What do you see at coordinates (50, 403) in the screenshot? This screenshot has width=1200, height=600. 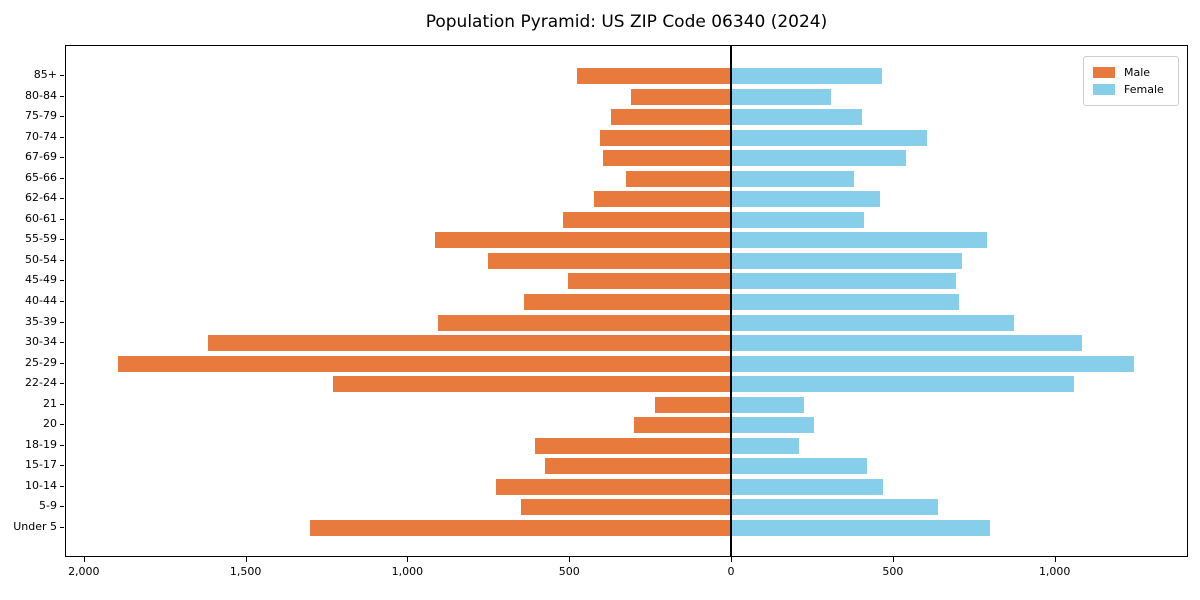 I see `age-label: 21` at bounding box center [50, 403].